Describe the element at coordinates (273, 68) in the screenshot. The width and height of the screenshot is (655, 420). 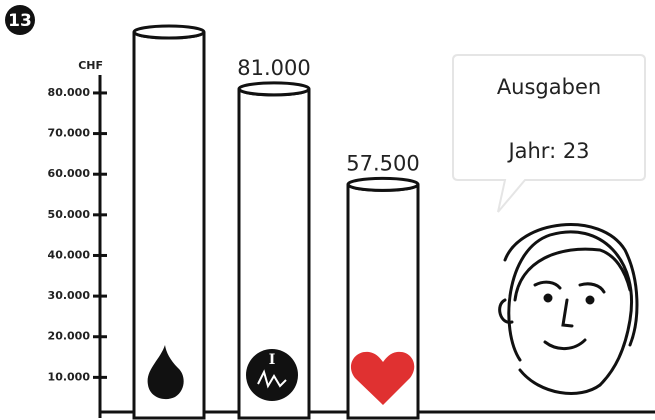
I see `value-label: 81.000` at that location.